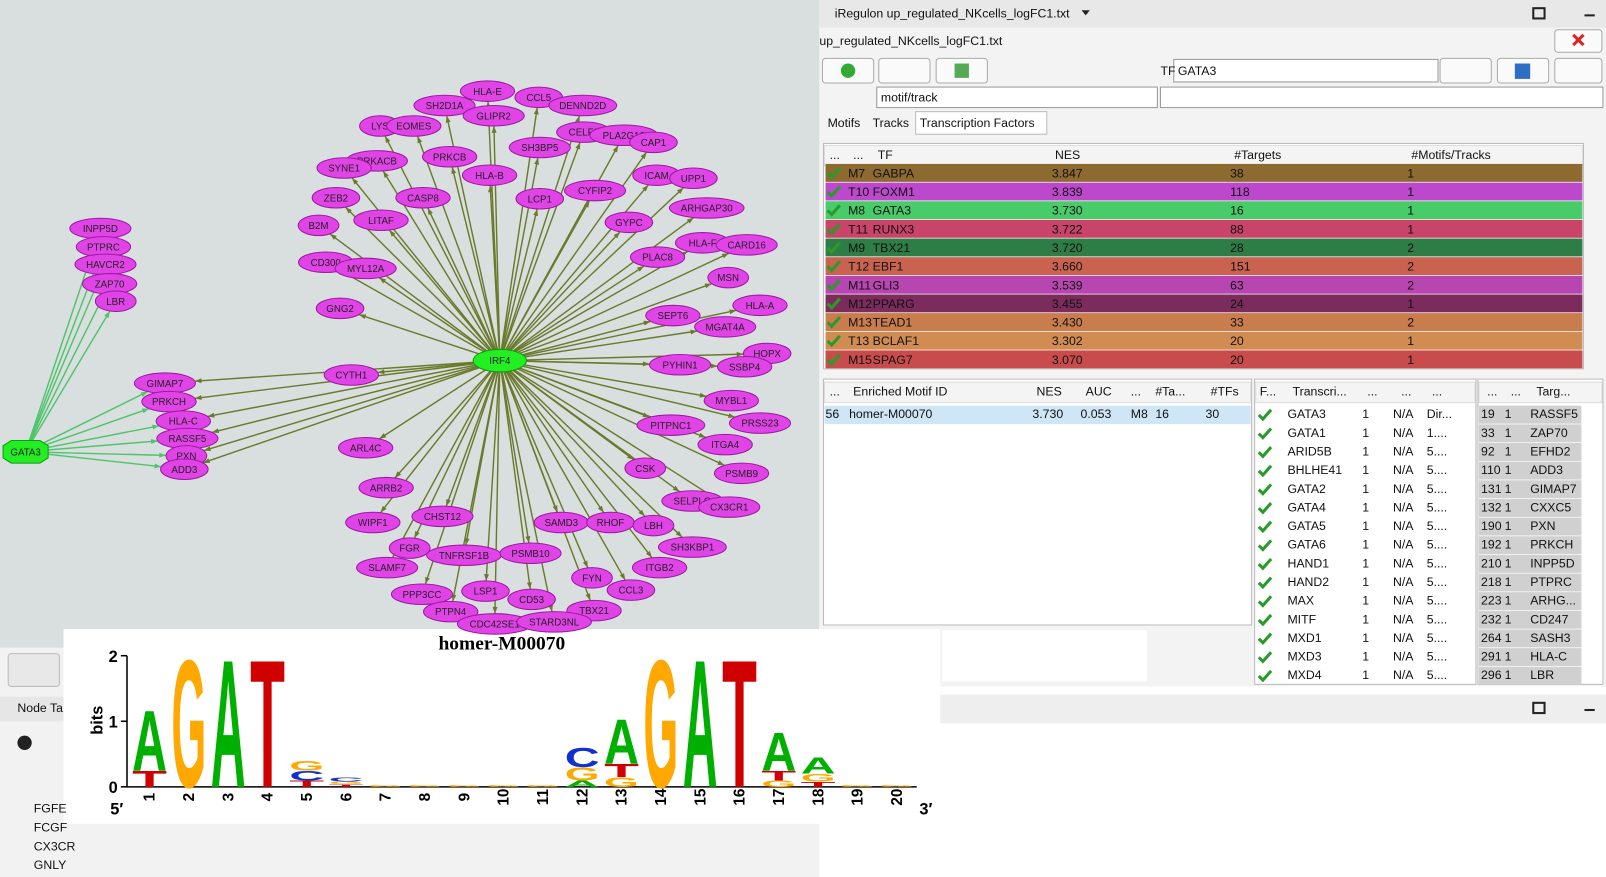 This screenshot has height=877, width=1606. Describe the element at coordinates (1139, 414) in the screenshot. I see `motif-cell: M8` at that location.